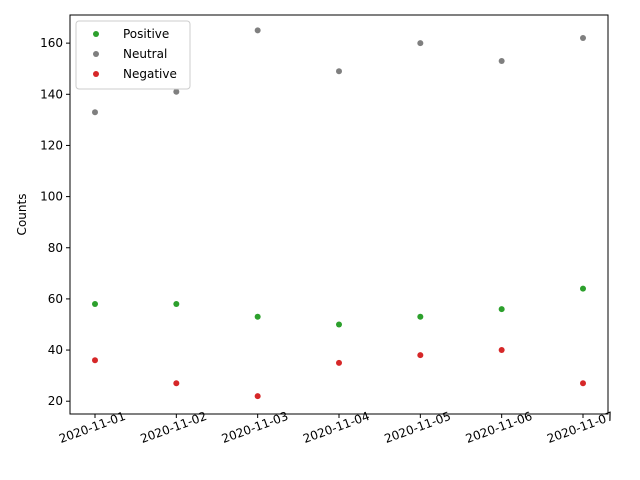 This screenshot has height=480, width=640. I want to click on legend-box, so click(133, 55).